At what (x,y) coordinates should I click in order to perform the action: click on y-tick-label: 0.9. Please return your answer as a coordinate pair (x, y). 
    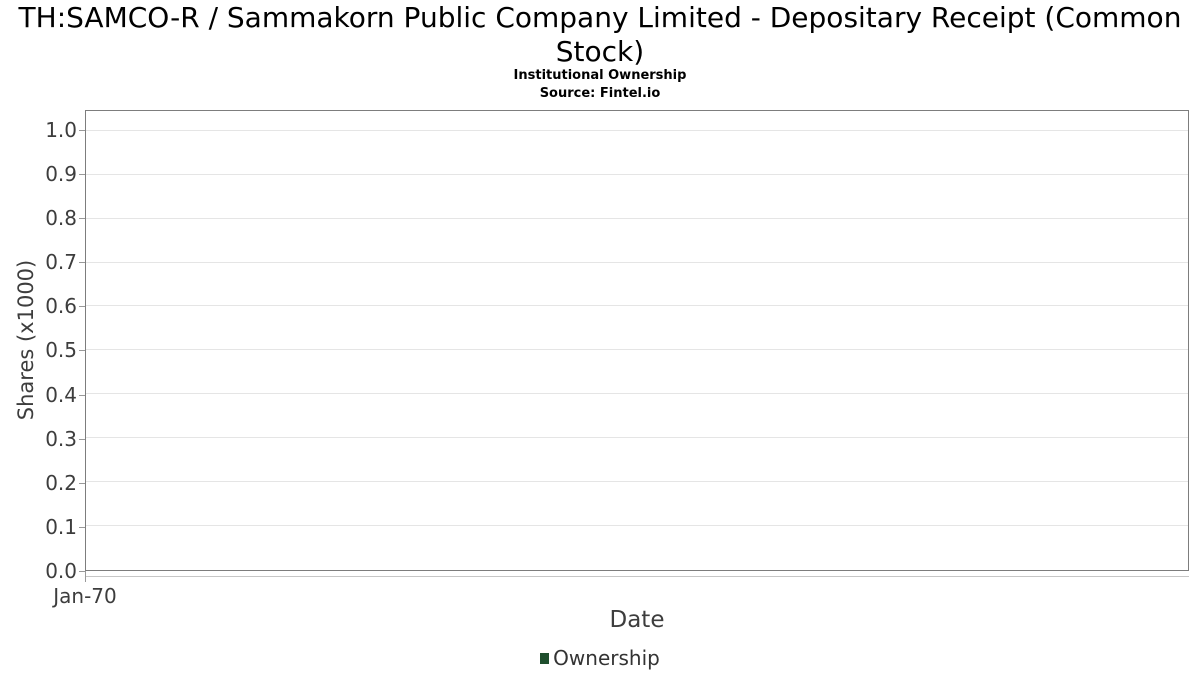
    Looking at the image, I should click on (61, 173).